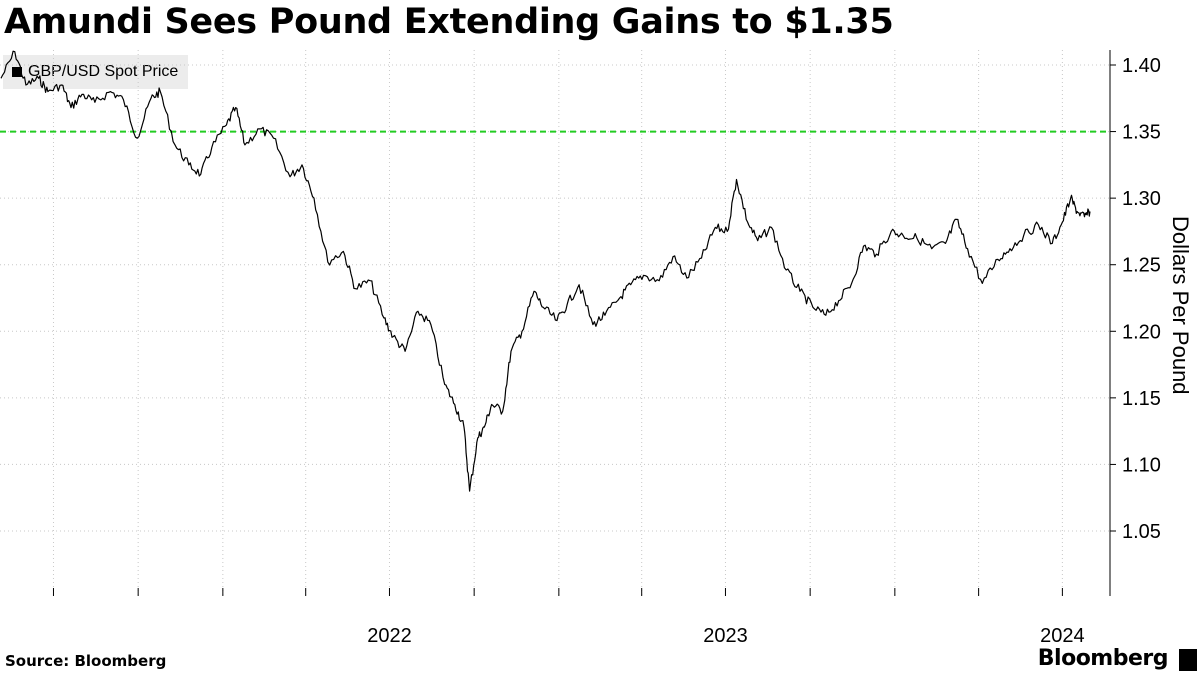  Describe the element at coordinates (1141, 399) in the screenshot. I see `y-tick-label: 1.15` at that location.